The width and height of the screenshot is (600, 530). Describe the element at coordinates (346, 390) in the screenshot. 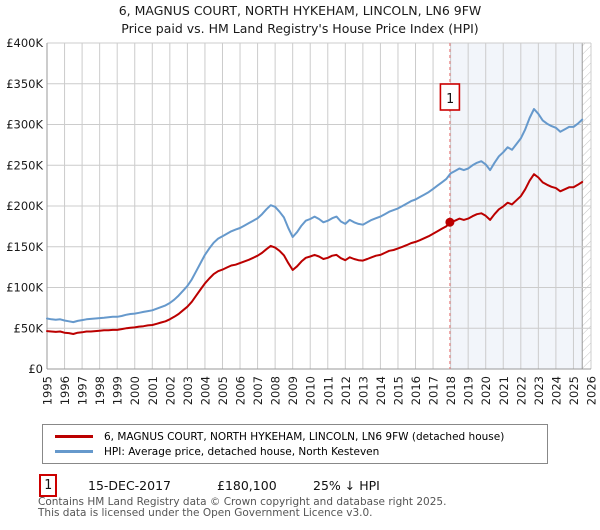

I see `x-axis-tick-label: 2012` at that location.